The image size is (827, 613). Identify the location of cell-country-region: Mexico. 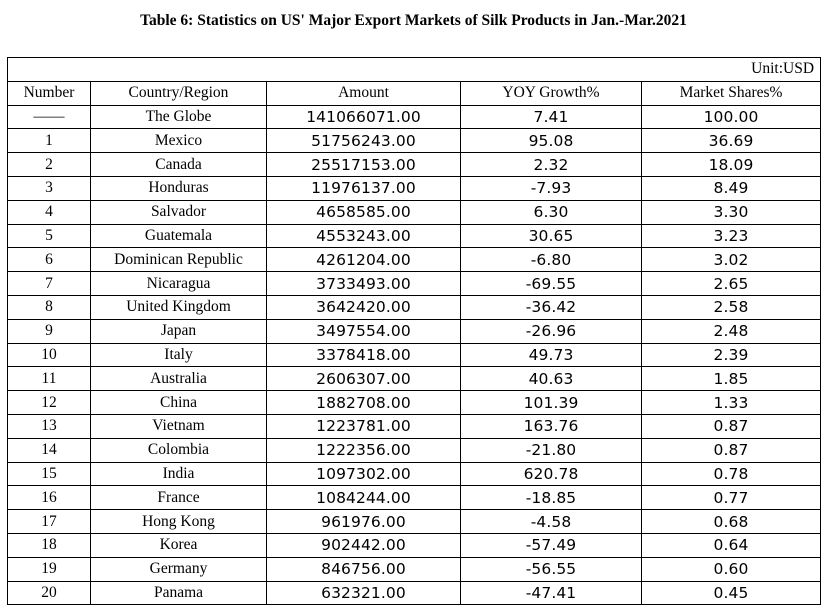
(178, 141).